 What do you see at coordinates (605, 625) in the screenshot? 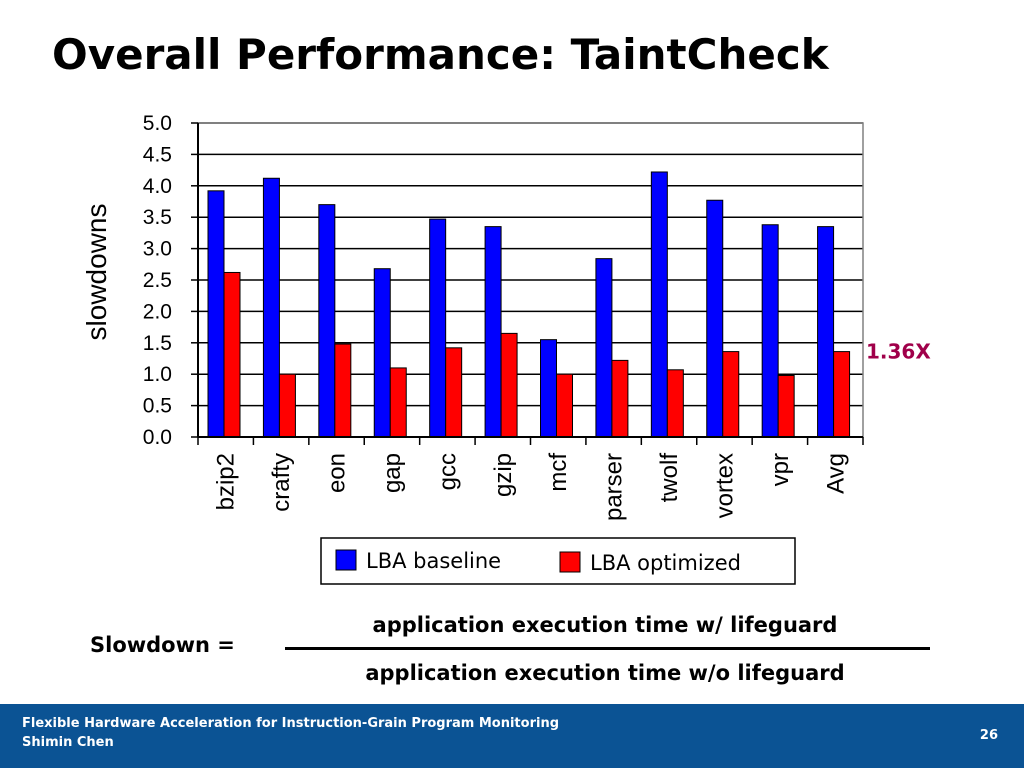
I see `formula-numerator: application execution time w/ lifeguard` at bounding box center [605, 625].